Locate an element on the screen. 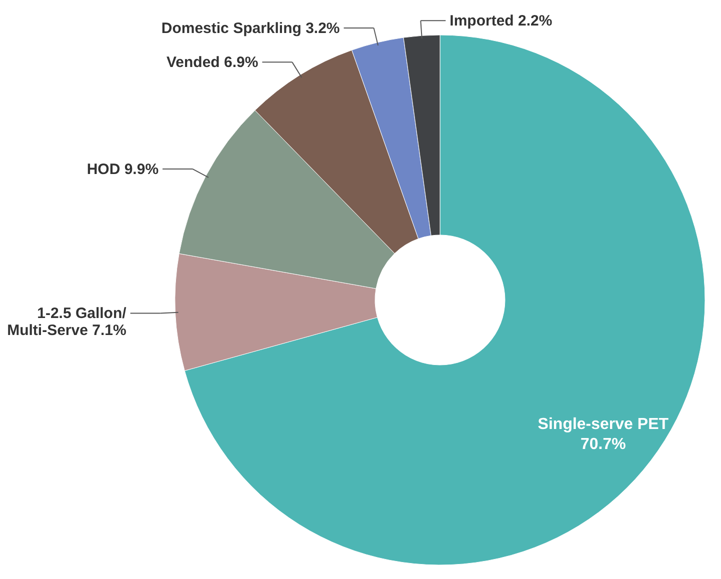 This screenshot has height=579, width=721. slice-label: HOD 9.9% is located at coordinates (122, 169).